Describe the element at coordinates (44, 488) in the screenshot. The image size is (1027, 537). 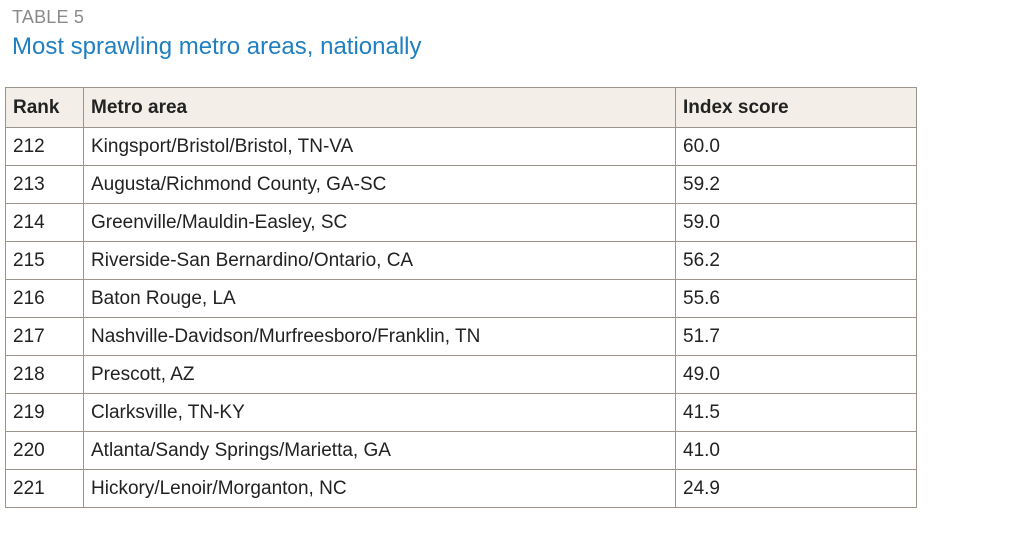
I see `rank-cell: 221` at that location.